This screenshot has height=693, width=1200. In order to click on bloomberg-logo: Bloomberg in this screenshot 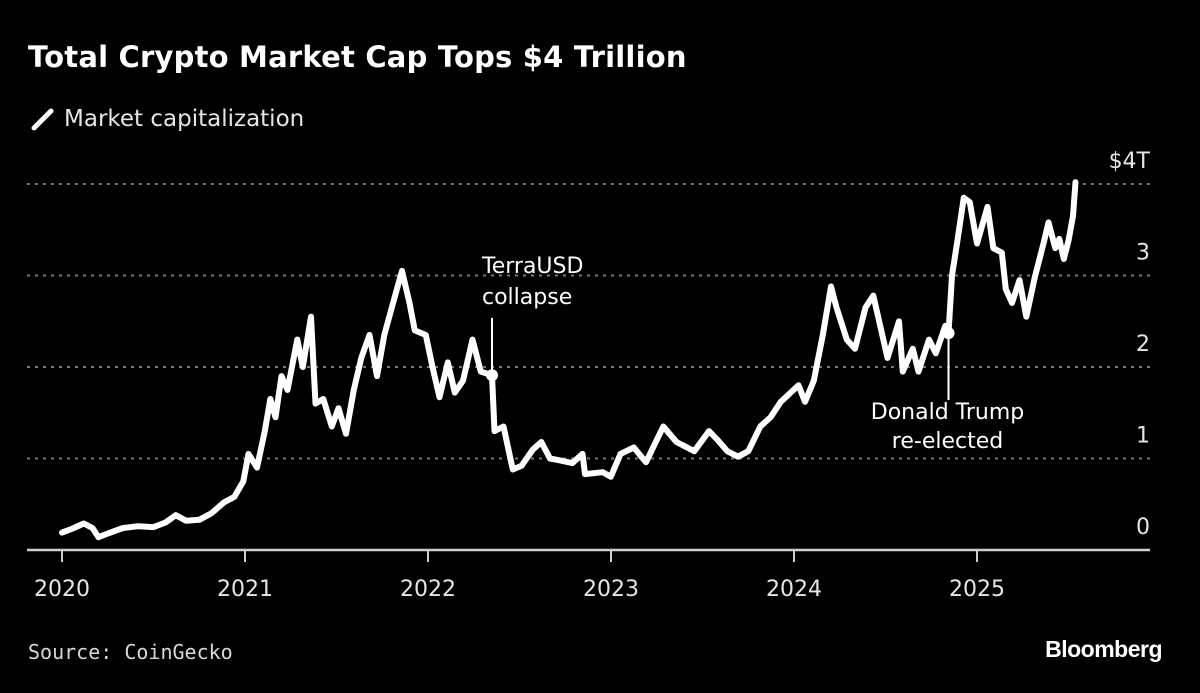, I will do `click(1103, 649)`.